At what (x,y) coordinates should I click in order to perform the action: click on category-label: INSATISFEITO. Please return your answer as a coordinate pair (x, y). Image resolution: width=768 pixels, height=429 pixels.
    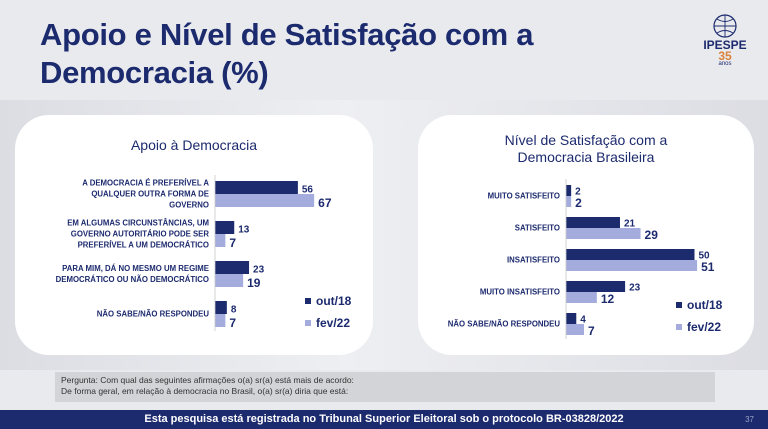
    Looking at the image, I should click on (533, 260).